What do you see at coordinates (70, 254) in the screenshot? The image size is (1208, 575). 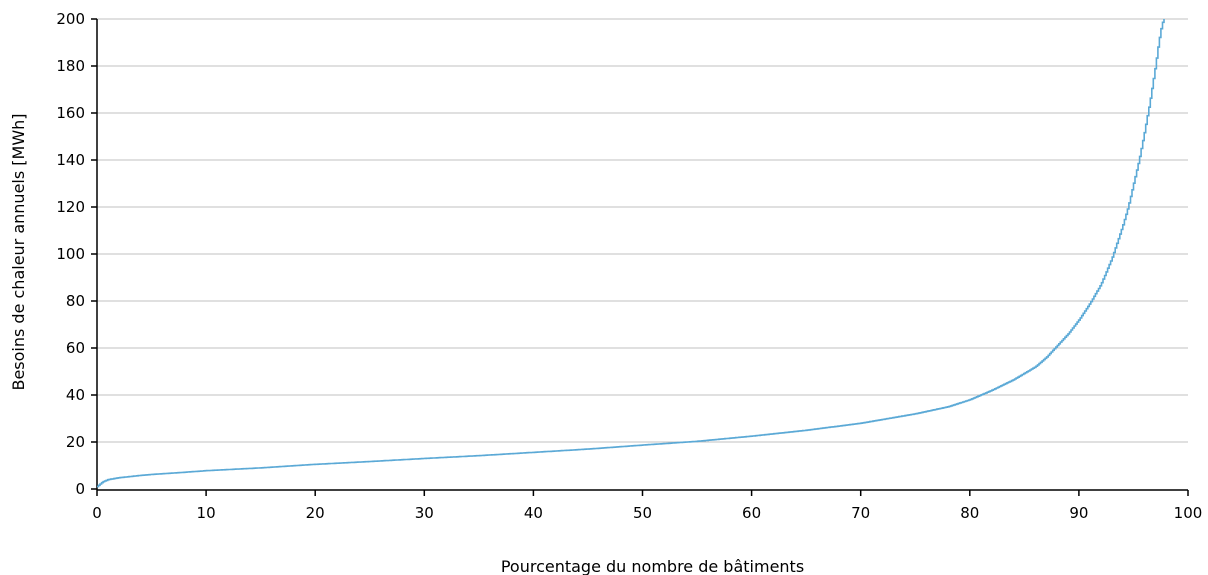 I see `y-tick-label: 100` at bounding box center [70, 254].